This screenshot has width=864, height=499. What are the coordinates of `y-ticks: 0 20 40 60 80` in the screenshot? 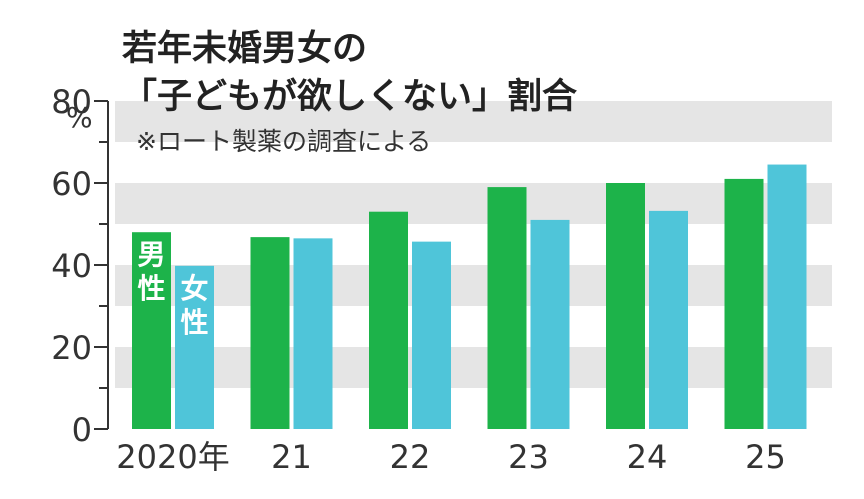 It's located at (79, 266).